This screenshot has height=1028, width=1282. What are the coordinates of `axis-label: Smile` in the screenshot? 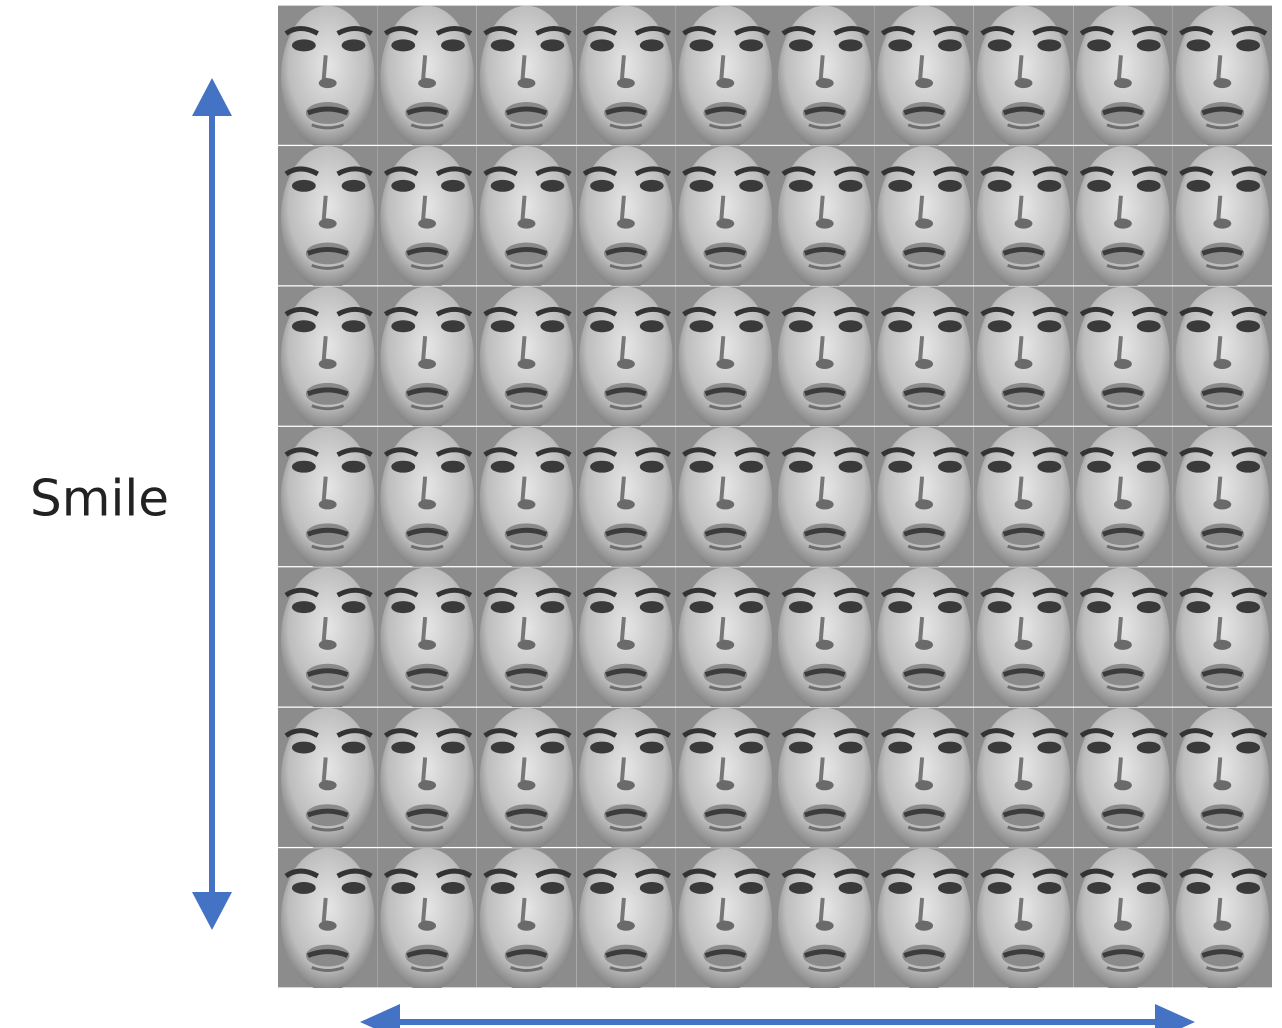 It's located at (99, 499).